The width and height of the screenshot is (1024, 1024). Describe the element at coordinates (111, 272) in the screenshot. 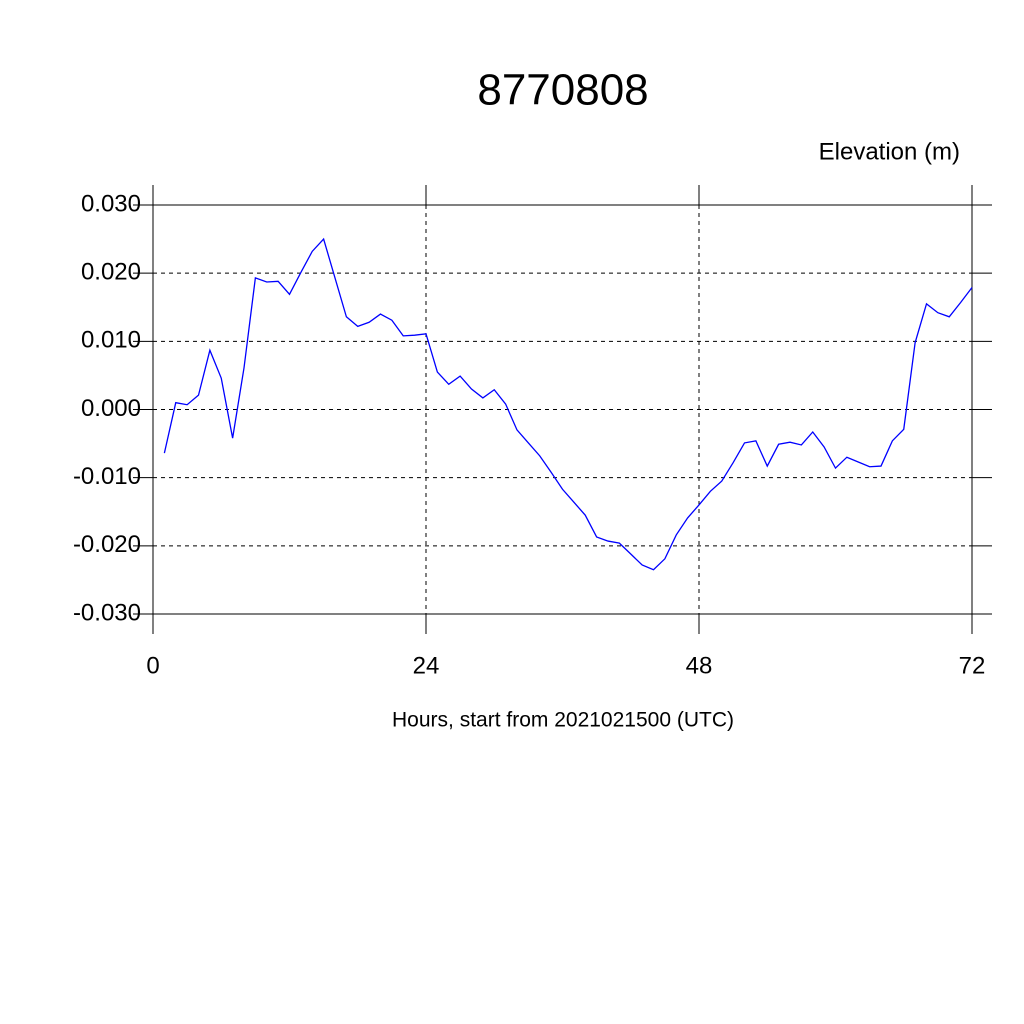

I see `y-tick-label: 0.020` at that location.